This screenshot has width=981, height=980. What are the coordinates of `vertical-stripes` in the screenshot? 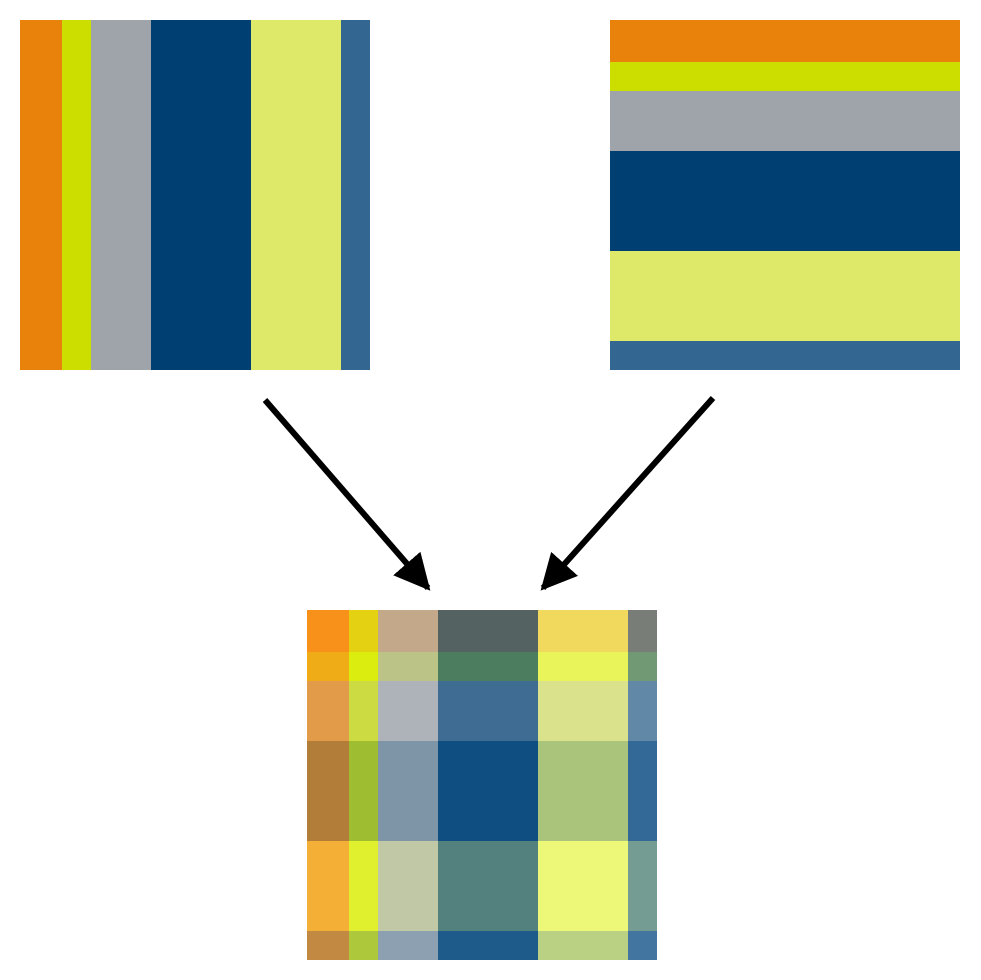 It's located at (195, 195).